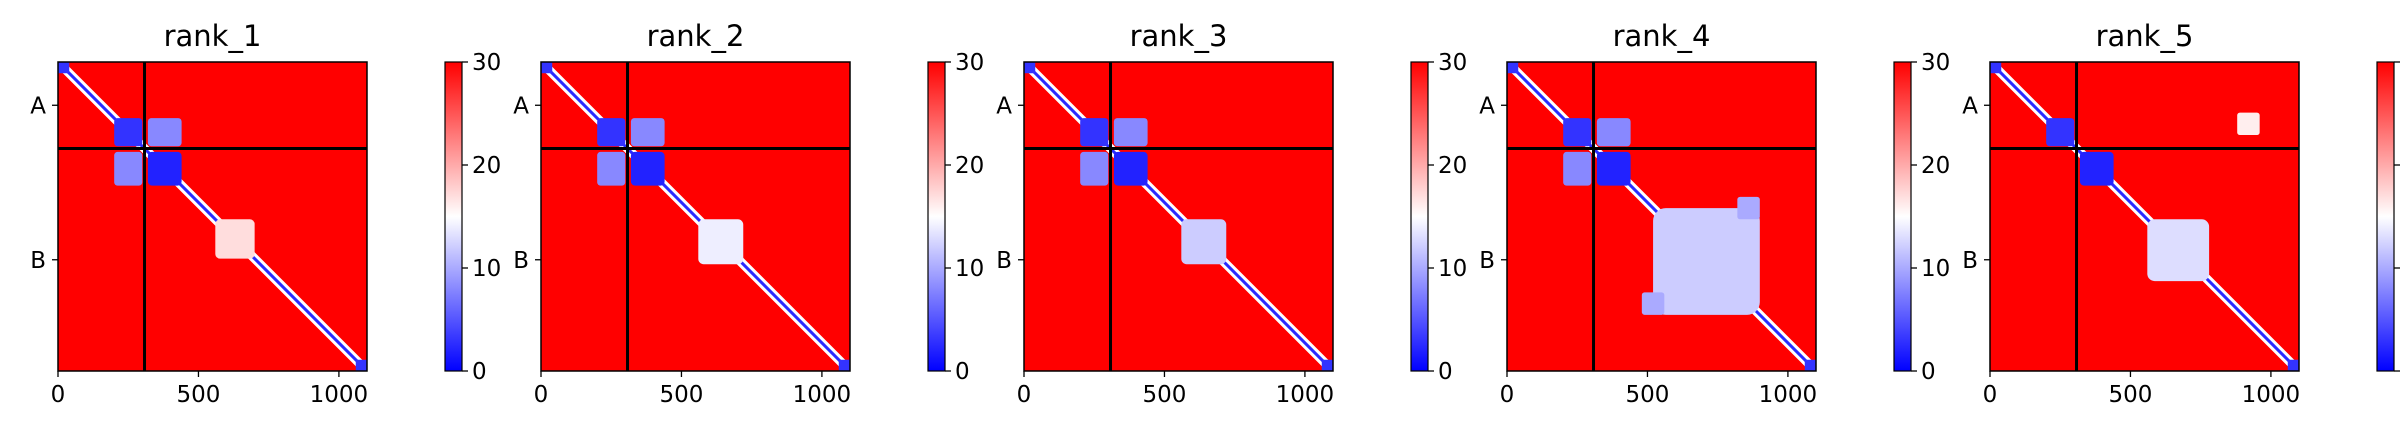 The height and width of the screenshot is (438, 2401). What do you see at coordinates (1179, 36) in the screenshot?
I see `chart-title: rank_3` at bounding box center [1179, 36].